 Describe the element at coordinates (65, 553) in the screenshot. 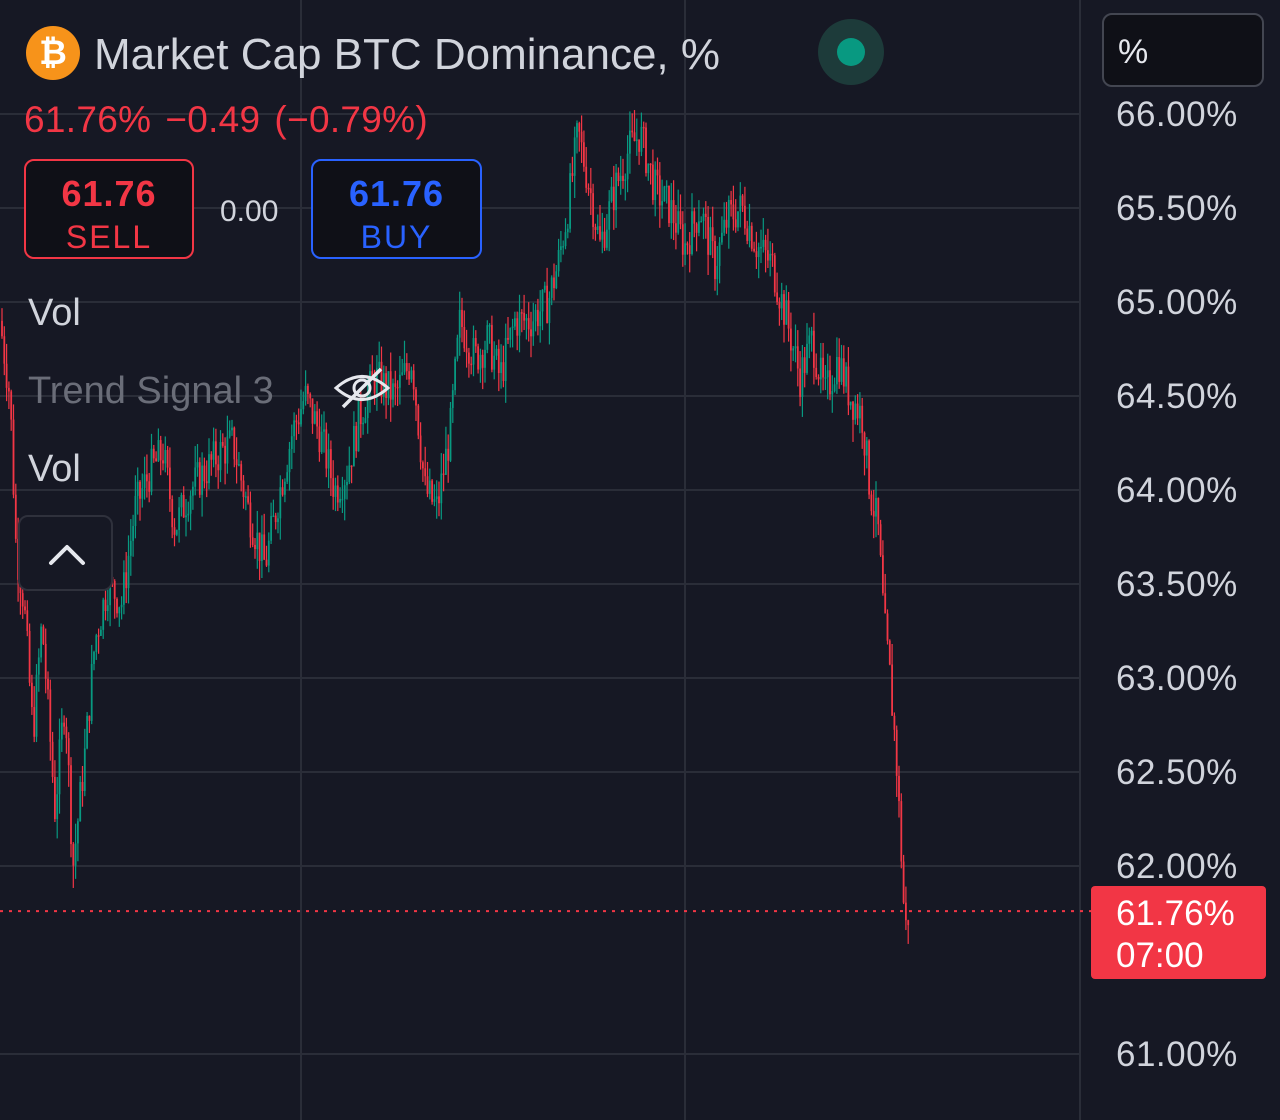

I see `collapse-legend-button` at that location.